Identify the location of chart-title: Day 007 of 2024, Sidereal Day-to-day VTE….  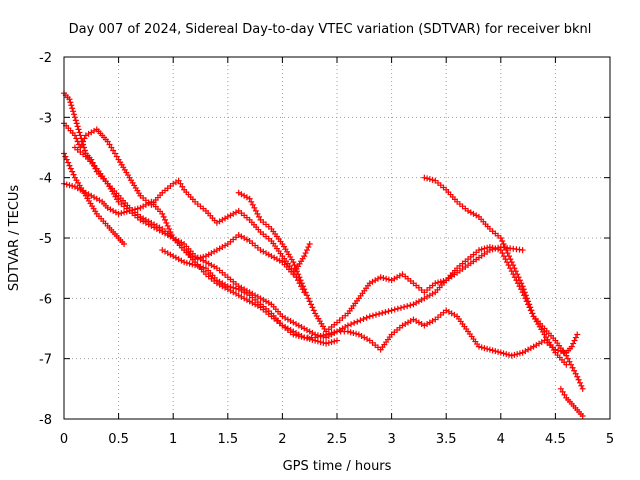
(330, 29).